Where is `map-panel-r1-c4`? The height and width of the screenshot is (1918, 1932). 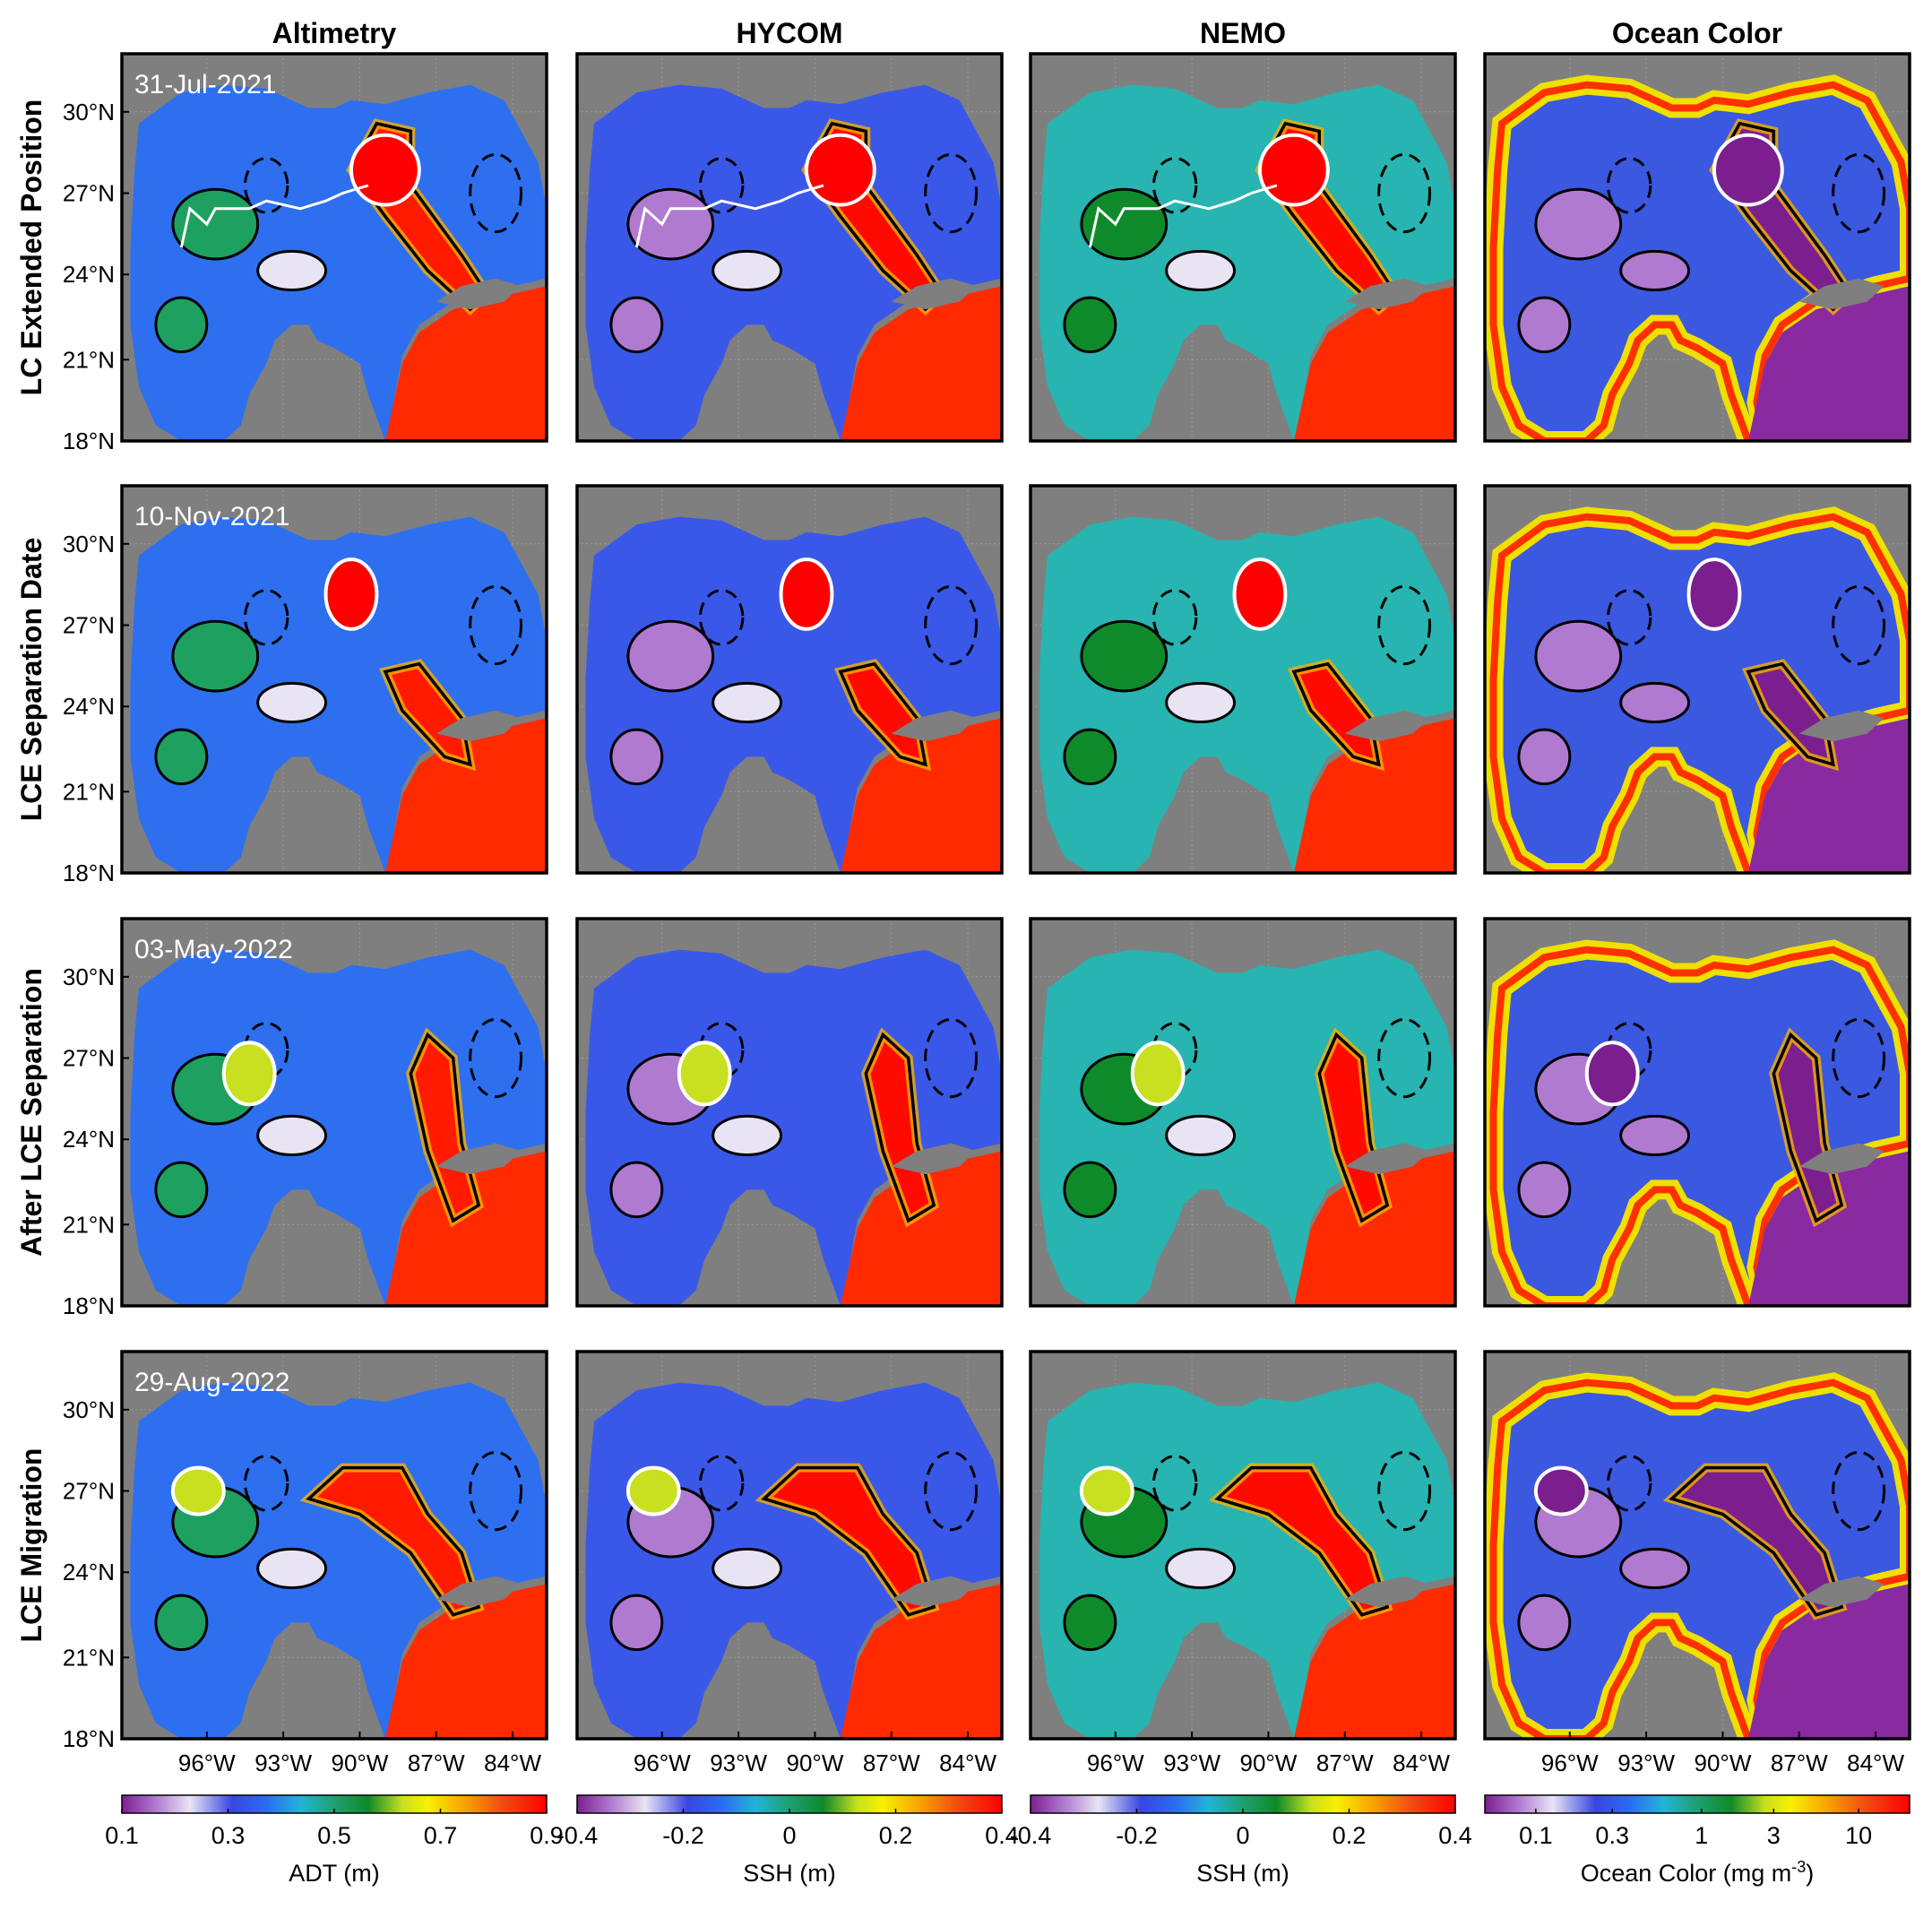
map-panel-r1-c4 is located at coordinates (1697, 247).